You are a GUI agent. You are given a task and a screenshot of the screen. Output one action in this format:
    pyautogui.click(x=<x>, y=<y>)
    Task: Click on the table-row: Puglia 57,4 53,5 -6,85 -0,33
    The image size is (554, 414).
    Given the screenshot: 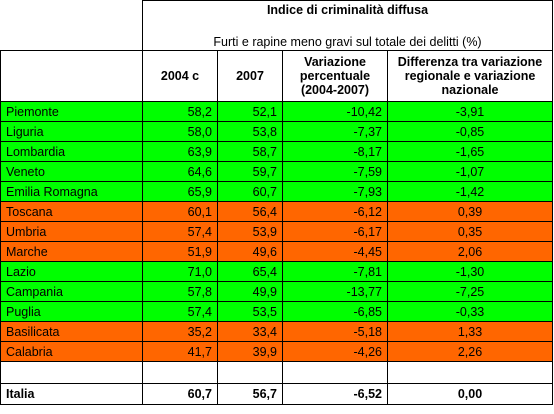 What is the action you would take?
    pyautogui.click(x=277, y=311)
    